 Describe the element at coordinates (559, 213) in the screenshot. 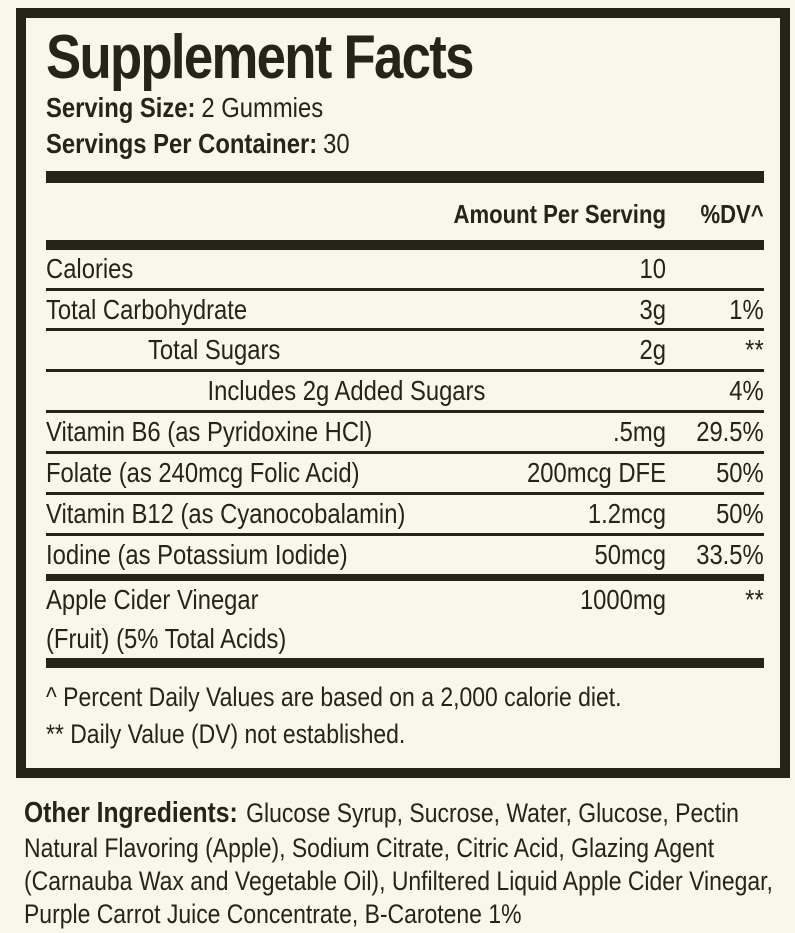

I see `amount-per-serving-header: Amount Per Serving` at that location.